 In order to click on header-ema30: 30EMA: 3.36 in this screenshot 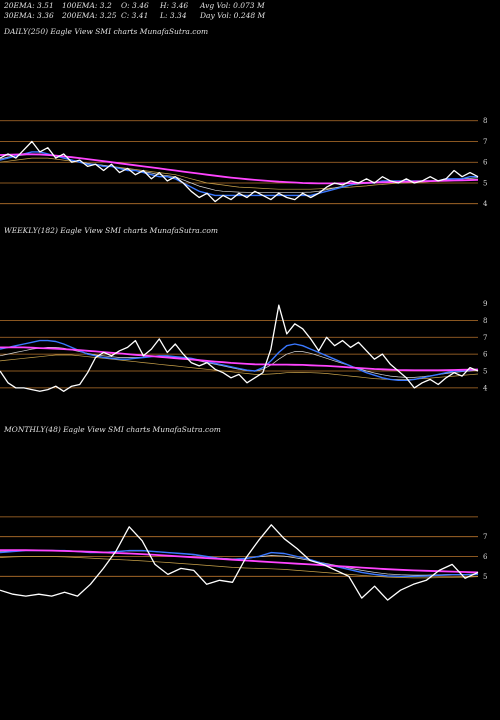, I will do `click(29, 15)`.